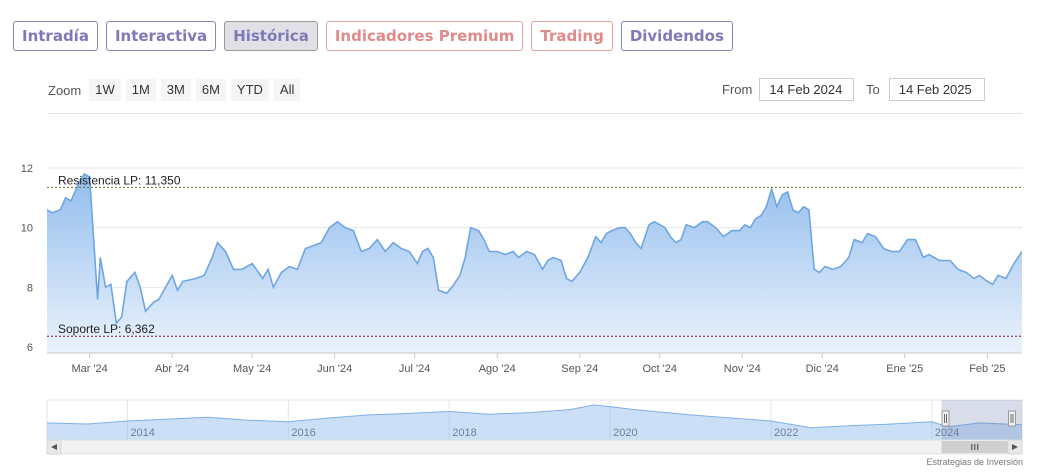 The image size is (1037, 475). What do you see at coordinates (659, 369) in the screenshot?
I see `x-tick-label: Oct '24` at bounding box center [659, 369].